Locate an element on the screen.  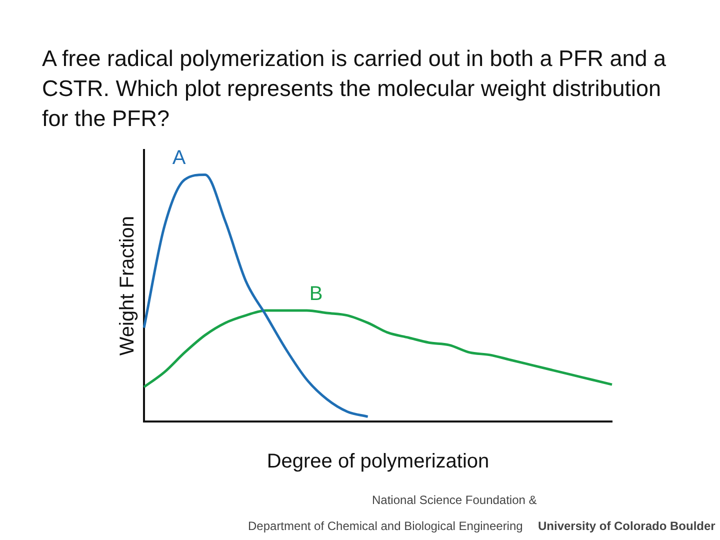
series-label: A is located at coordinates (179, 158).